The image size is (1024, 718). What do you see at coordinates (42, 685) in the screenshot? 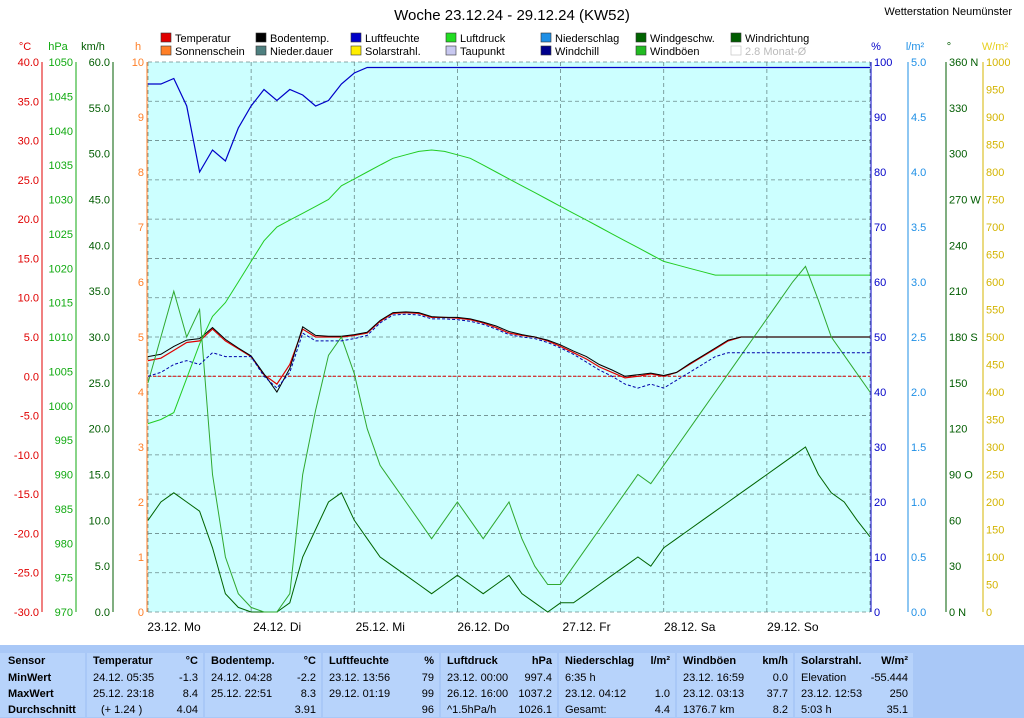
I see `col-sensor: Sensor MinWert MaxWert Durchschnitt` at bounding box center [42, 685].